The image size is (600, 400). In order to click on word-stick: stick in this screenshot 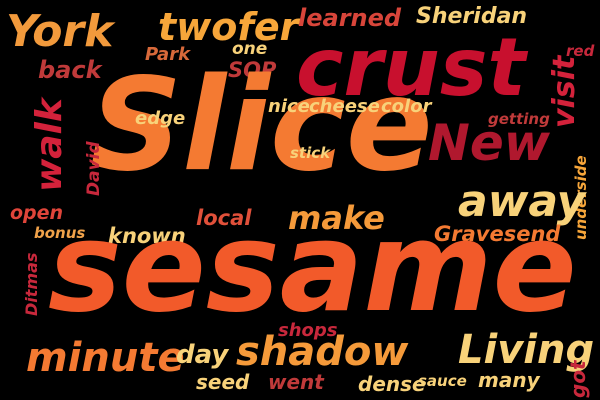, I will do `click(310, 153)`.